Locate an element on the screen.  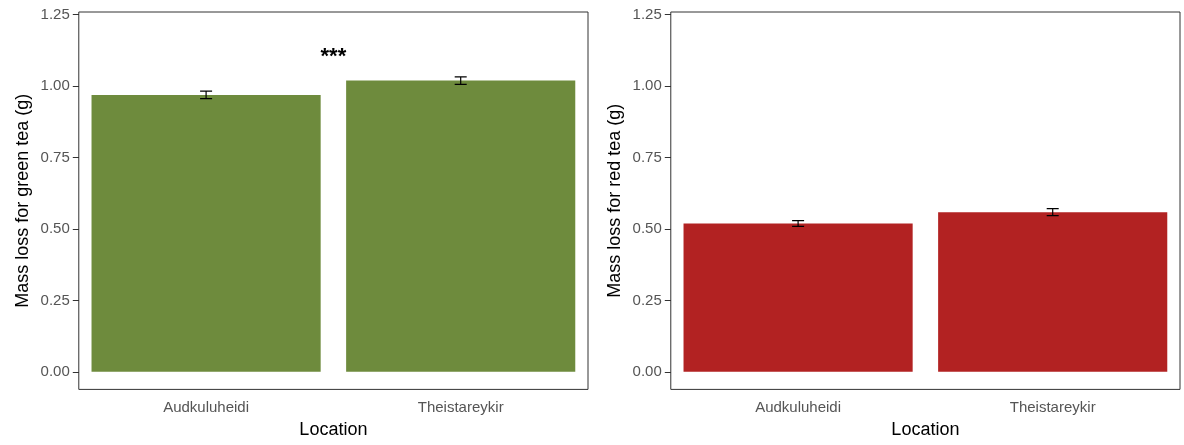
y-axis-title: Mass loss for red tea (g) is located at coordinates (613, 200).